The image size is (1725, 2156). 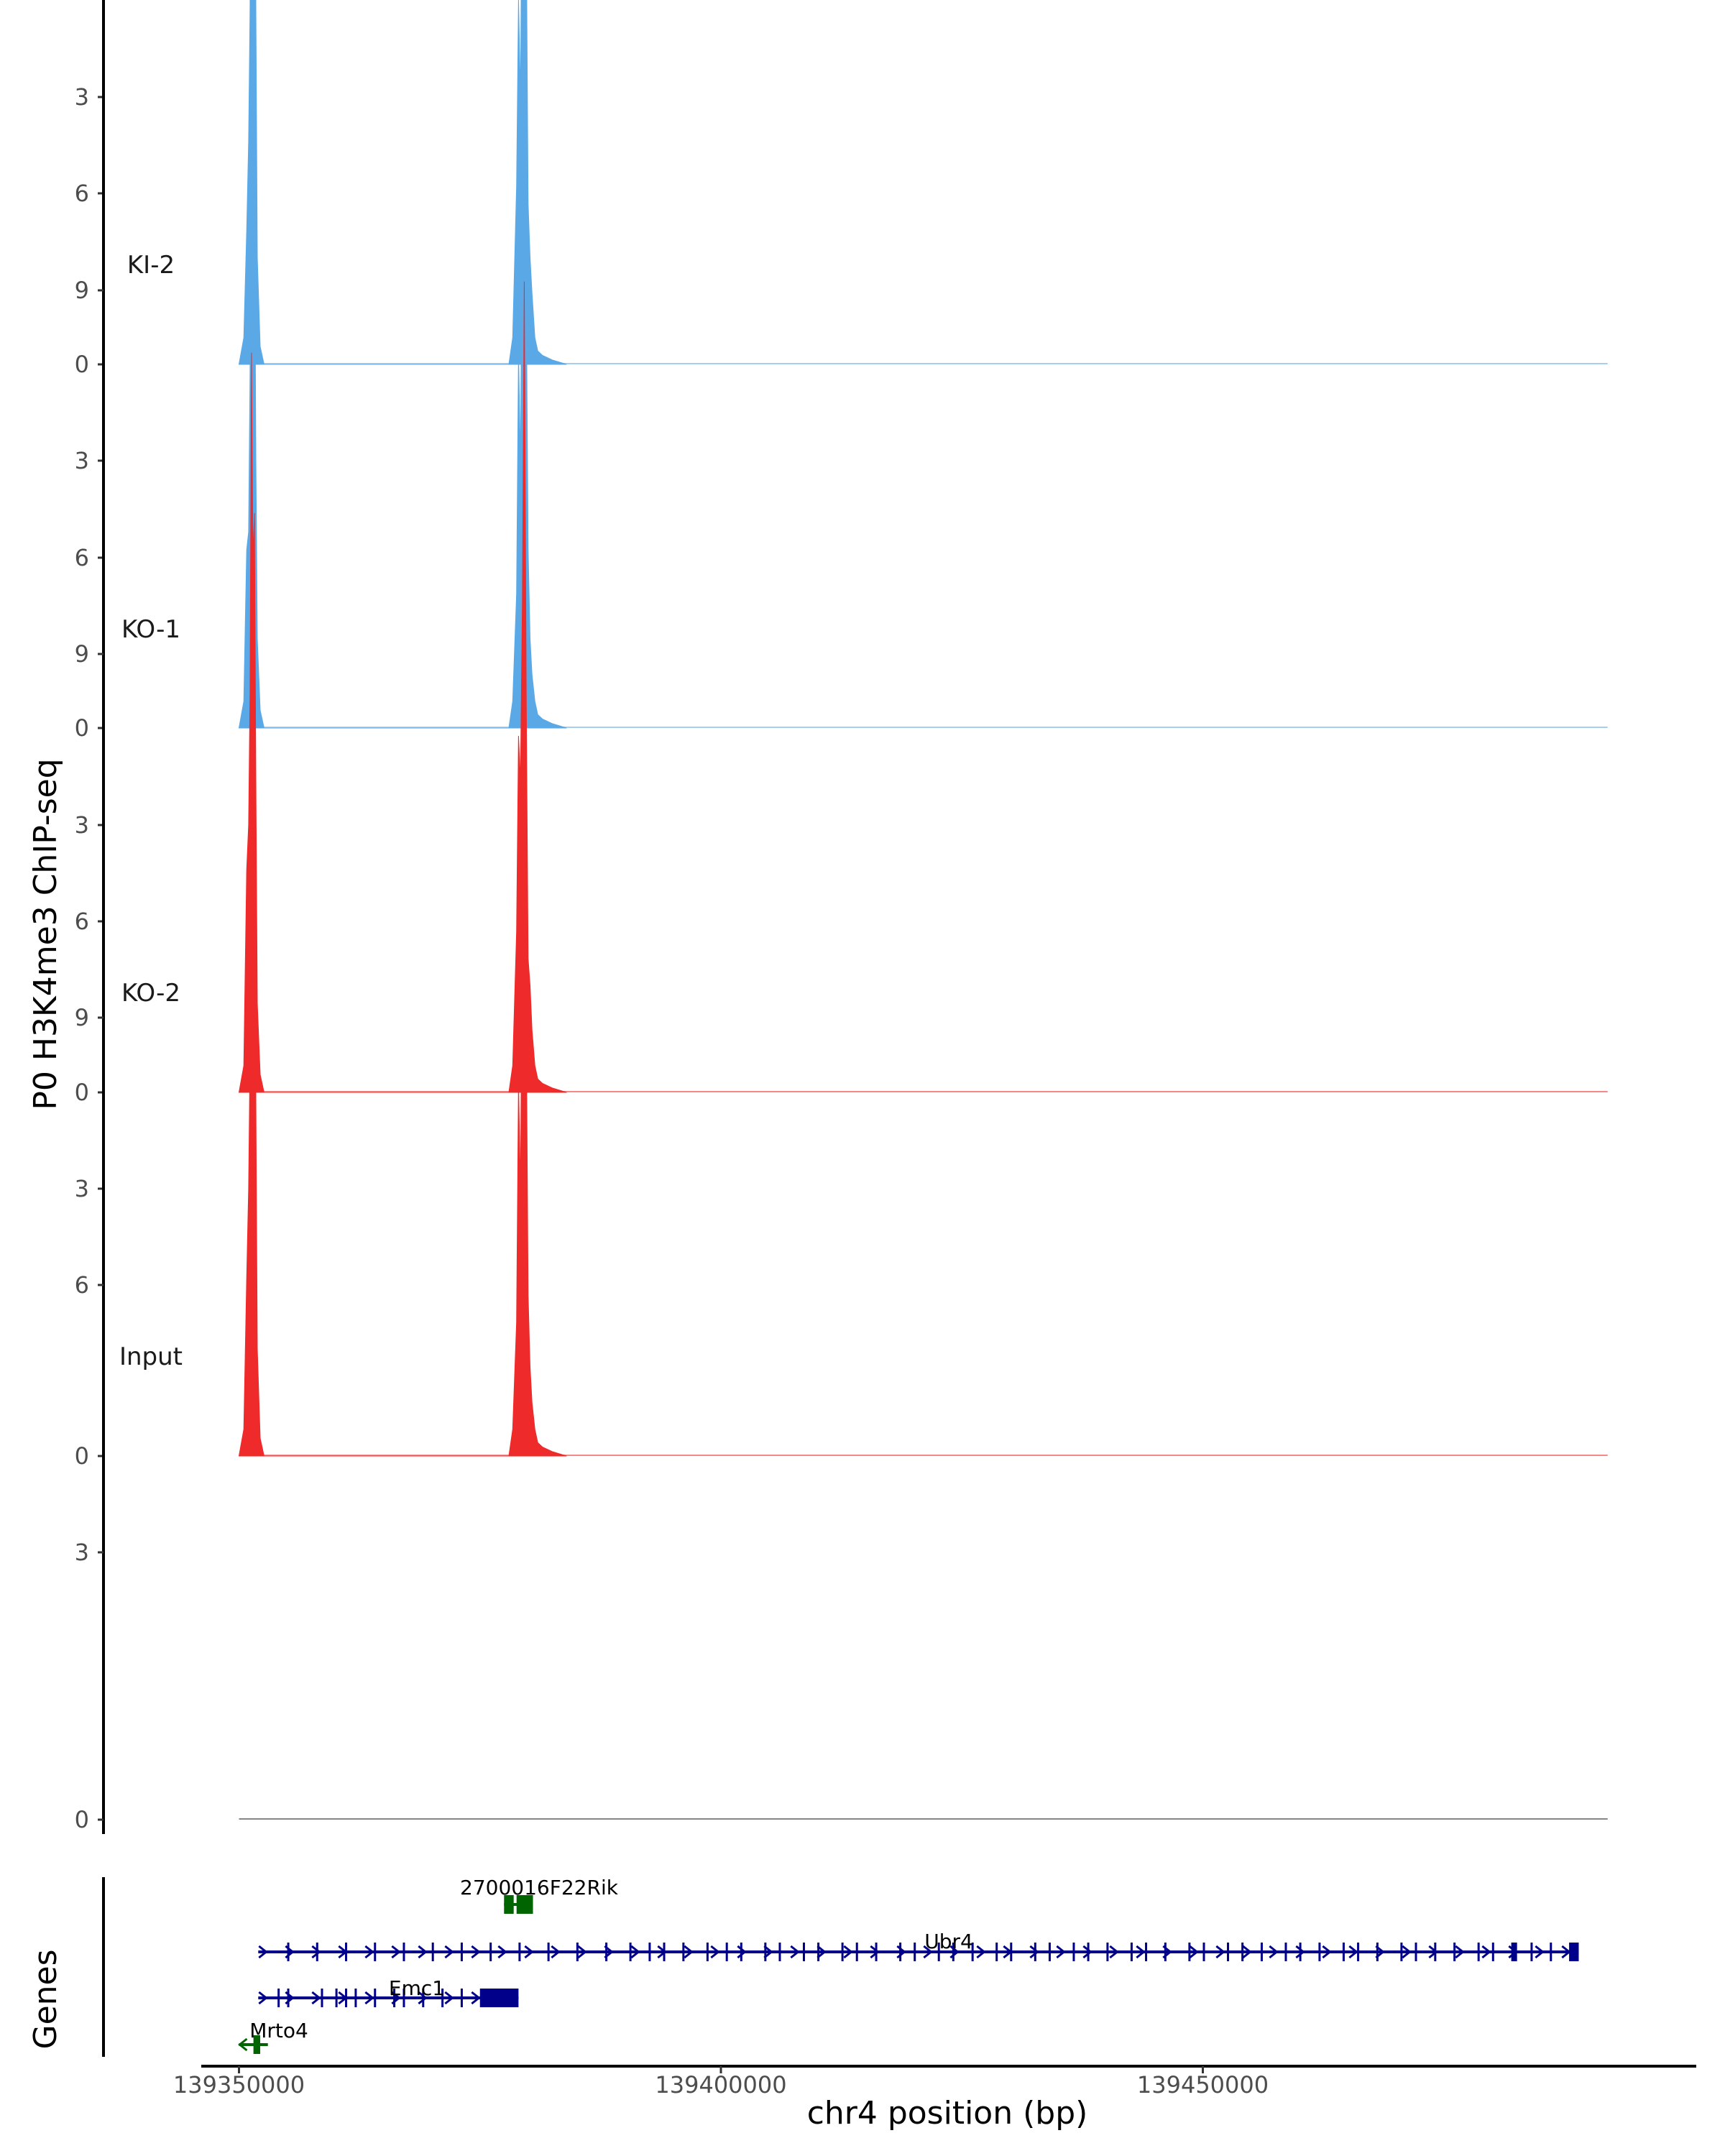 What do you see at coordinates (45, 934) in the screenshot?
I see `y-axis-title: P0 H3K4me3 ChIP-seq` at bounding box center [45, 934].